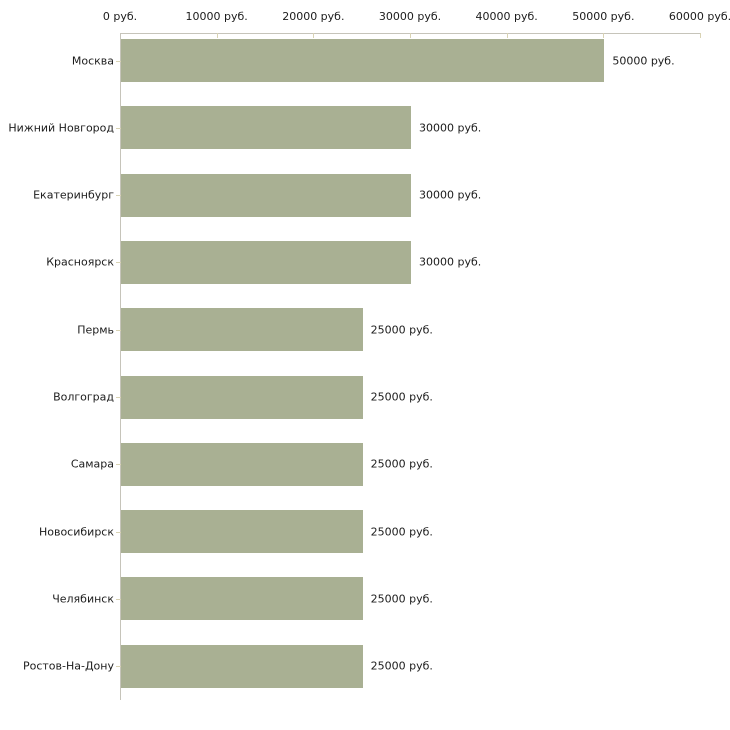  Describe the element at coordinates (216, 16) in the screenshot. I see `x-tick-label: 10000 руб.` at that location.